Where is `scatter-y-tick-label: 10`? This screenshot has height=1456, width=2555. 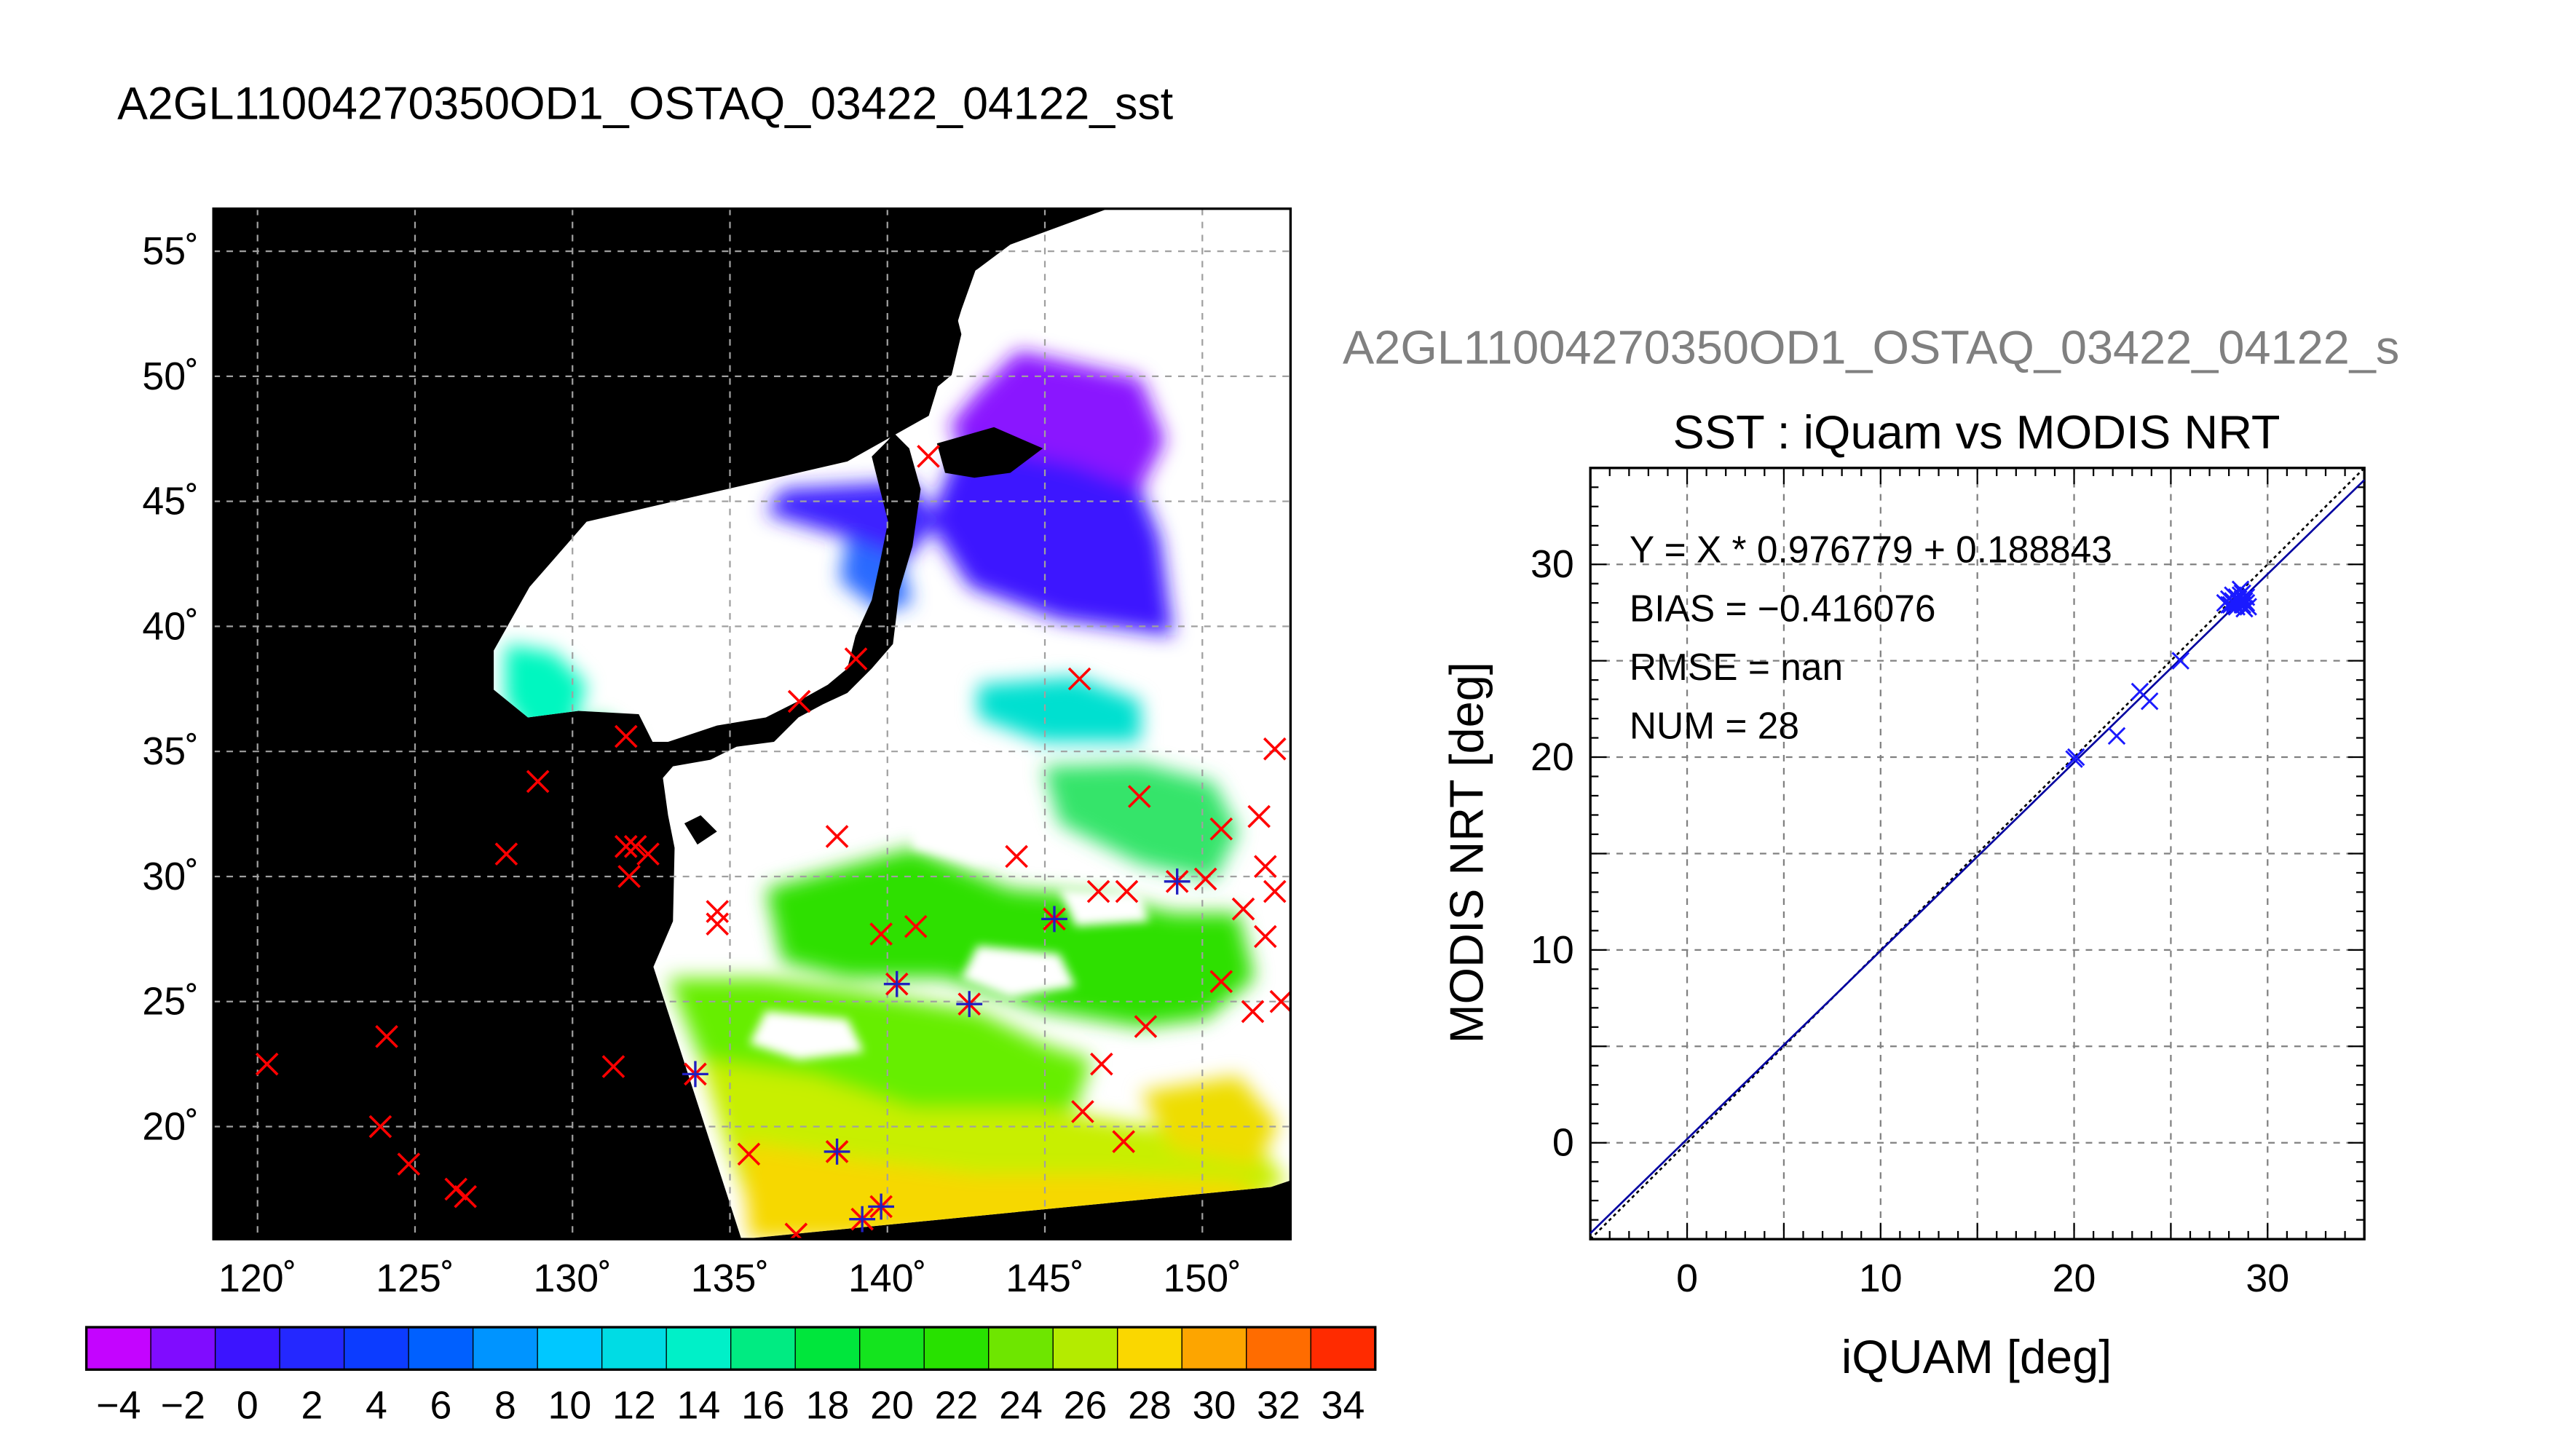
scatter-y-tick-label: 10 is located at coordinates (1552, 950).